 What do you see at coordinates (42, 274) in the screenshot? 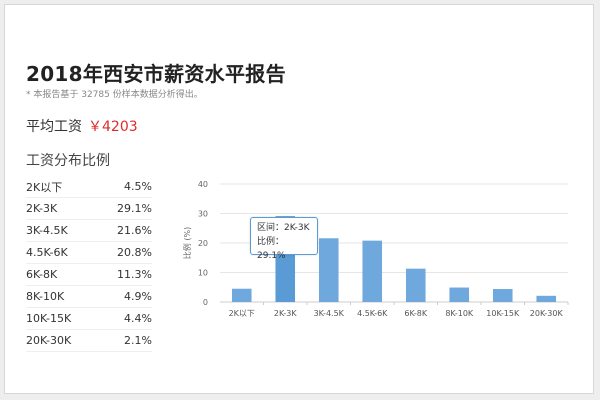
I see `range-cell: 6K-8K` at bounding box center [42, 274].